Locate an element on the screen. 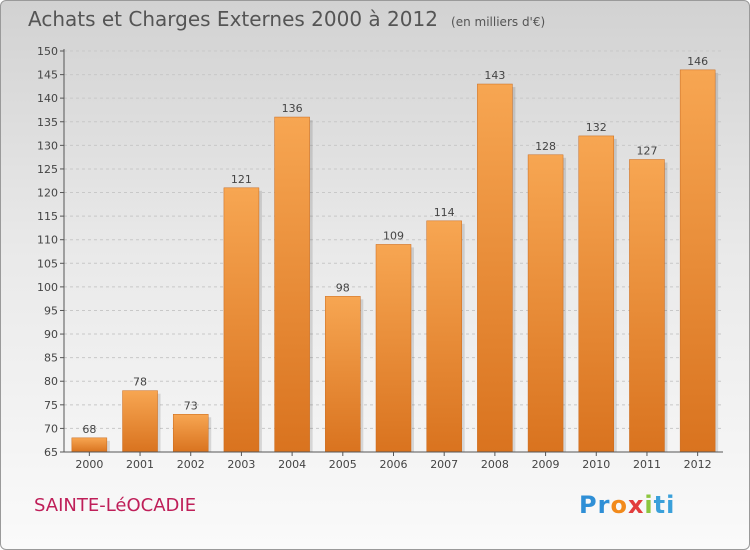  y-tick-label: 150 is located at coordinates (47, 51).